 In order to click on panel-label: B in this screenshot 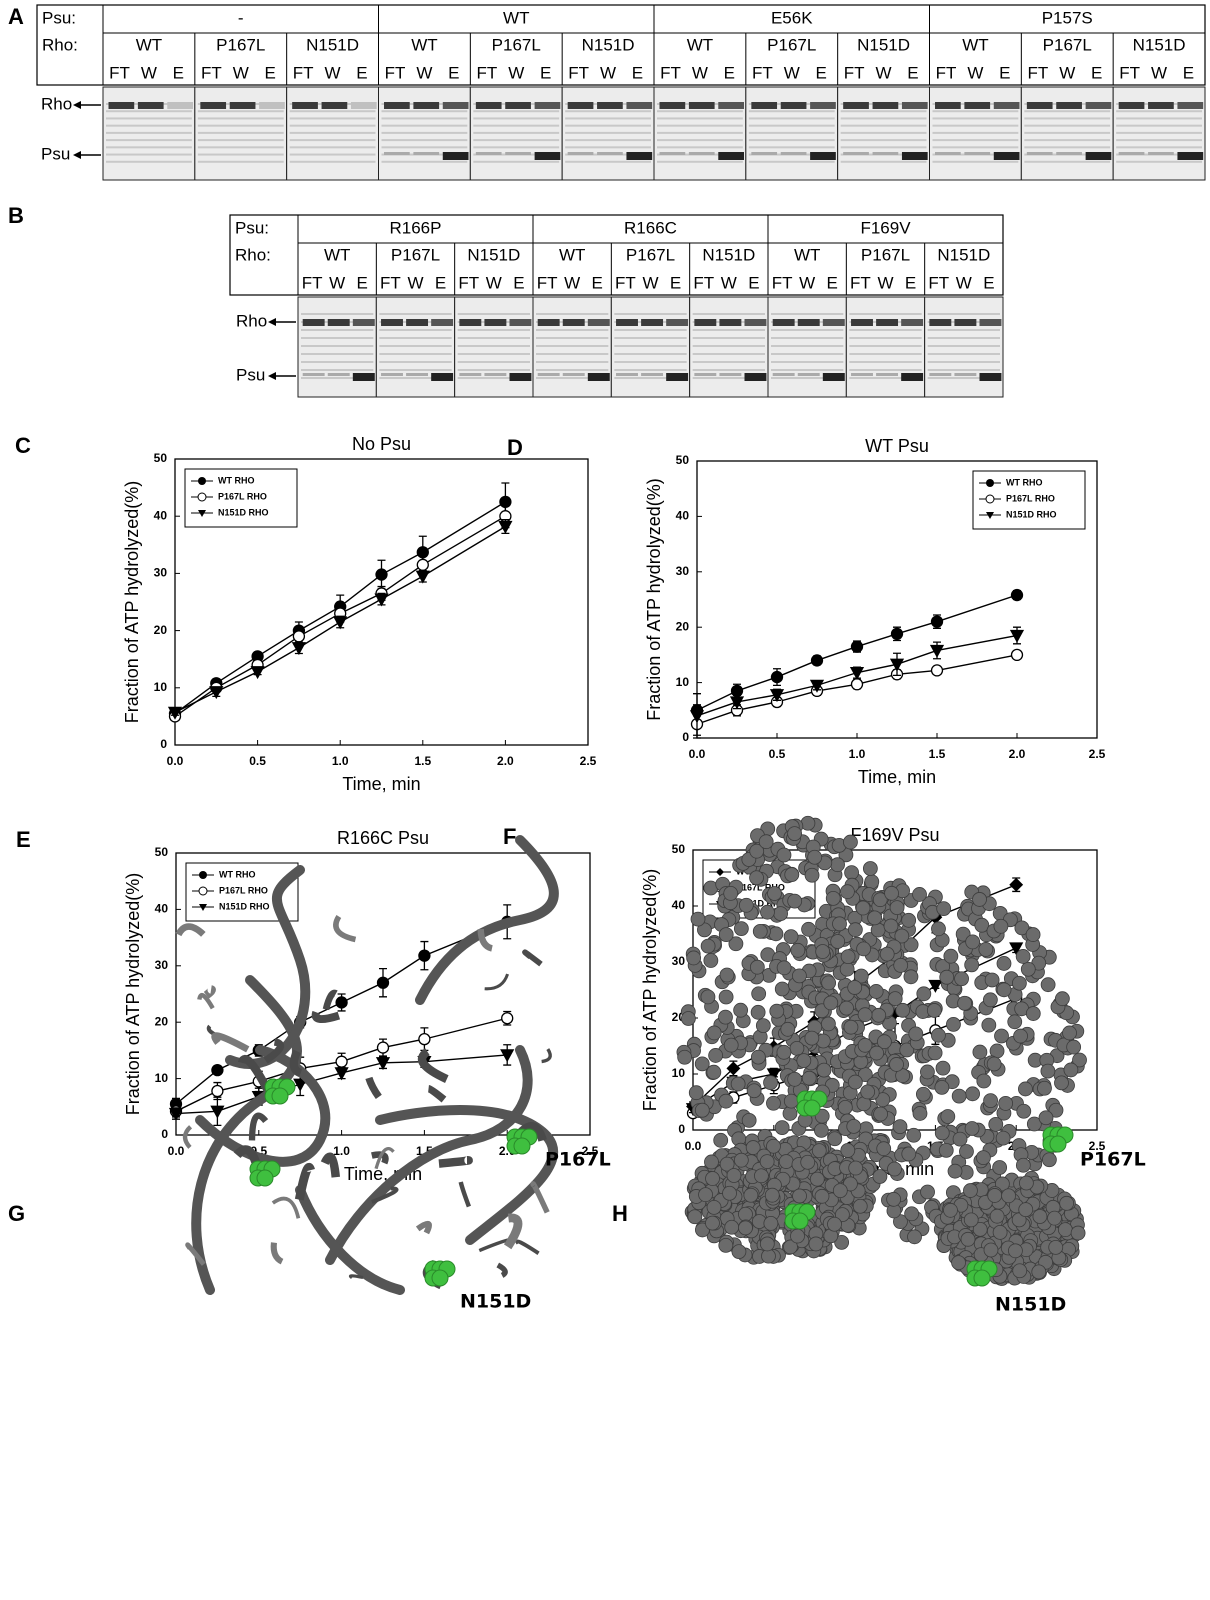, I will do `click(16, 215)`.